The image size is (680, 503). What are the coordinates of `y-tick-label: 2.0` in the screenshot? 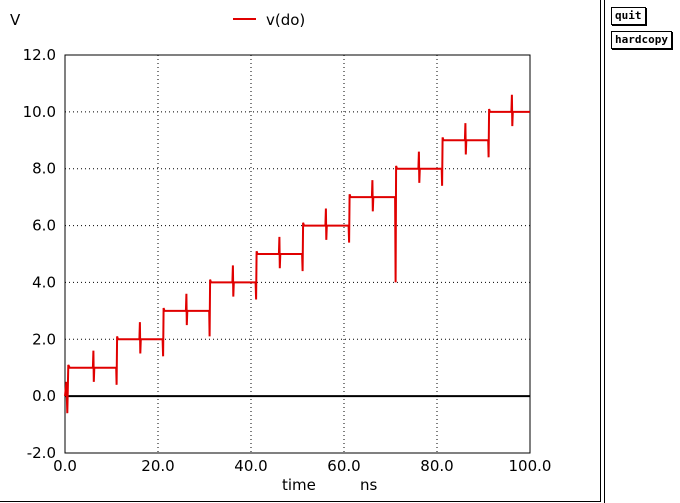 It's located at (44, 339).